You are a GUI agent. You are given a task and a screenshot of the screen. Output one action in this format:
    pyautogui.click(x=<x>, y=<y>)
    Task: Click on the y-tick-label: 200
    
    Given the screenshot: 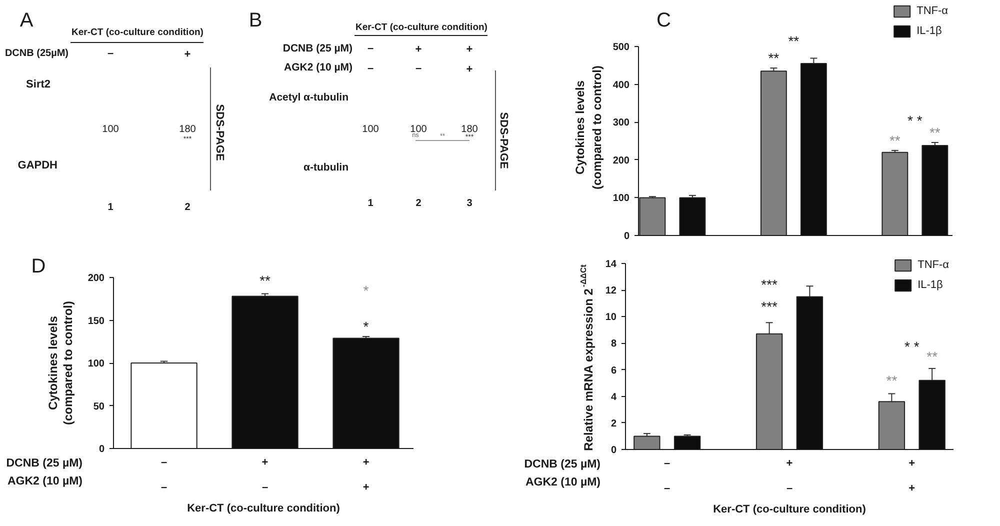 What is the action you would take?
    pyautogui.click(x=96, y=278)
    